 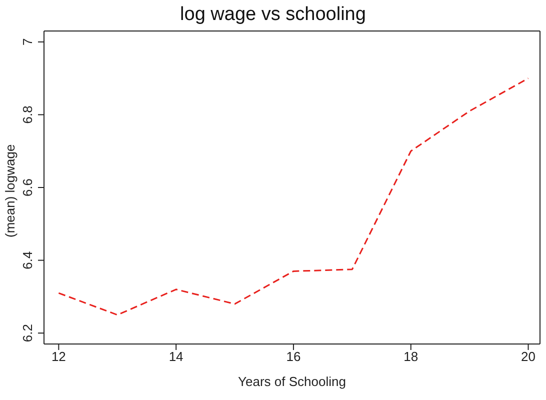 I want to click on y-axis-title: (mean) logwage, so click(x=10, y=191).